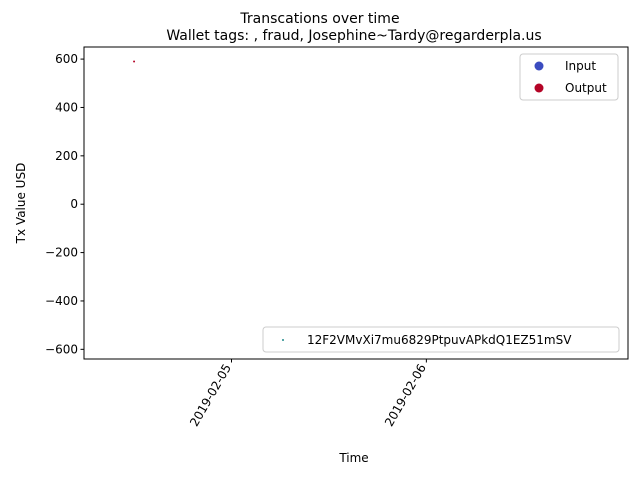 The image size is (640, 480). Describe the element at coordinates (586, 88) in the screenshot. I see `legend-output-label: Output` at that location.